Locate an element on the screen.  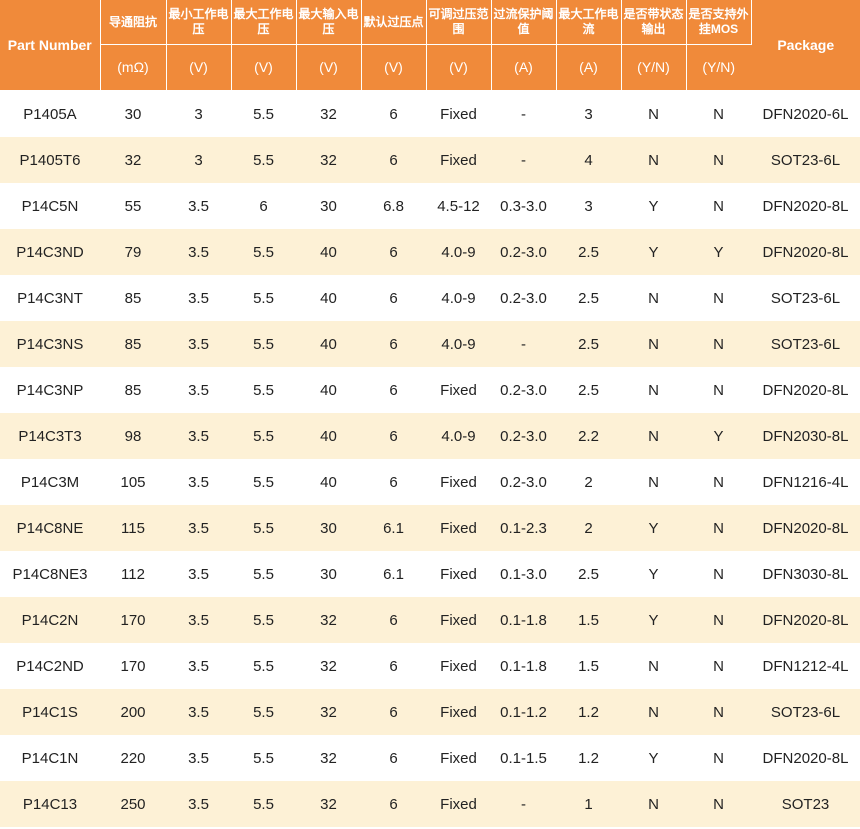
header-max-operating-voltage: 最大工作电压 is located at coordinates (264, 22).